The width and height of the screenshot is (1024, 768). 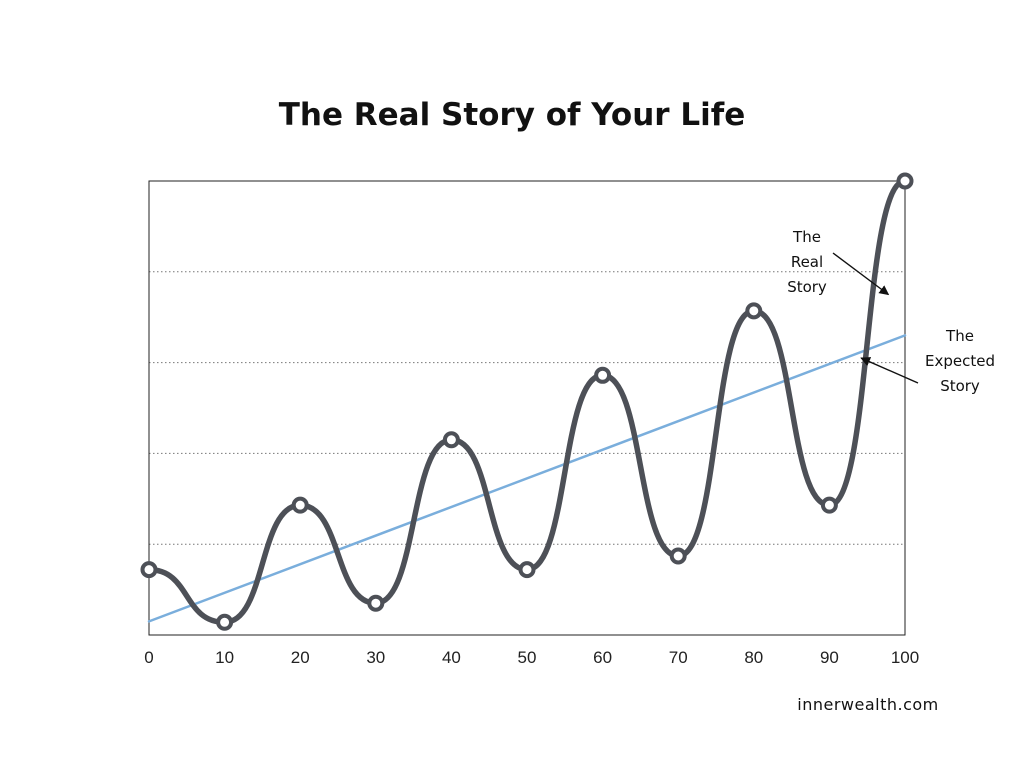 I want to click on annotation-text-line: Expected, so click(x=960, y=361).